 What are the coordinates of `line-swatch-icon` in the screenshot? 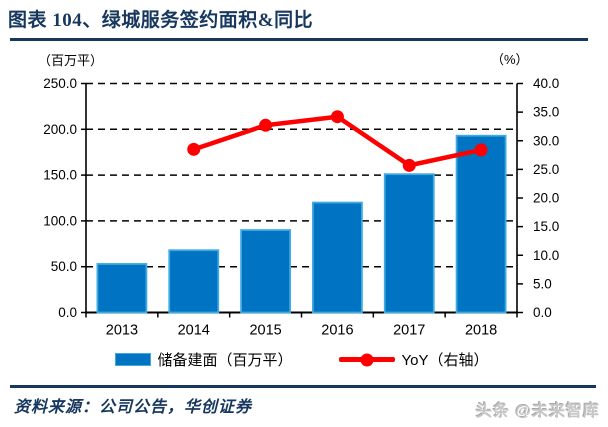 It's located at (366, 359).